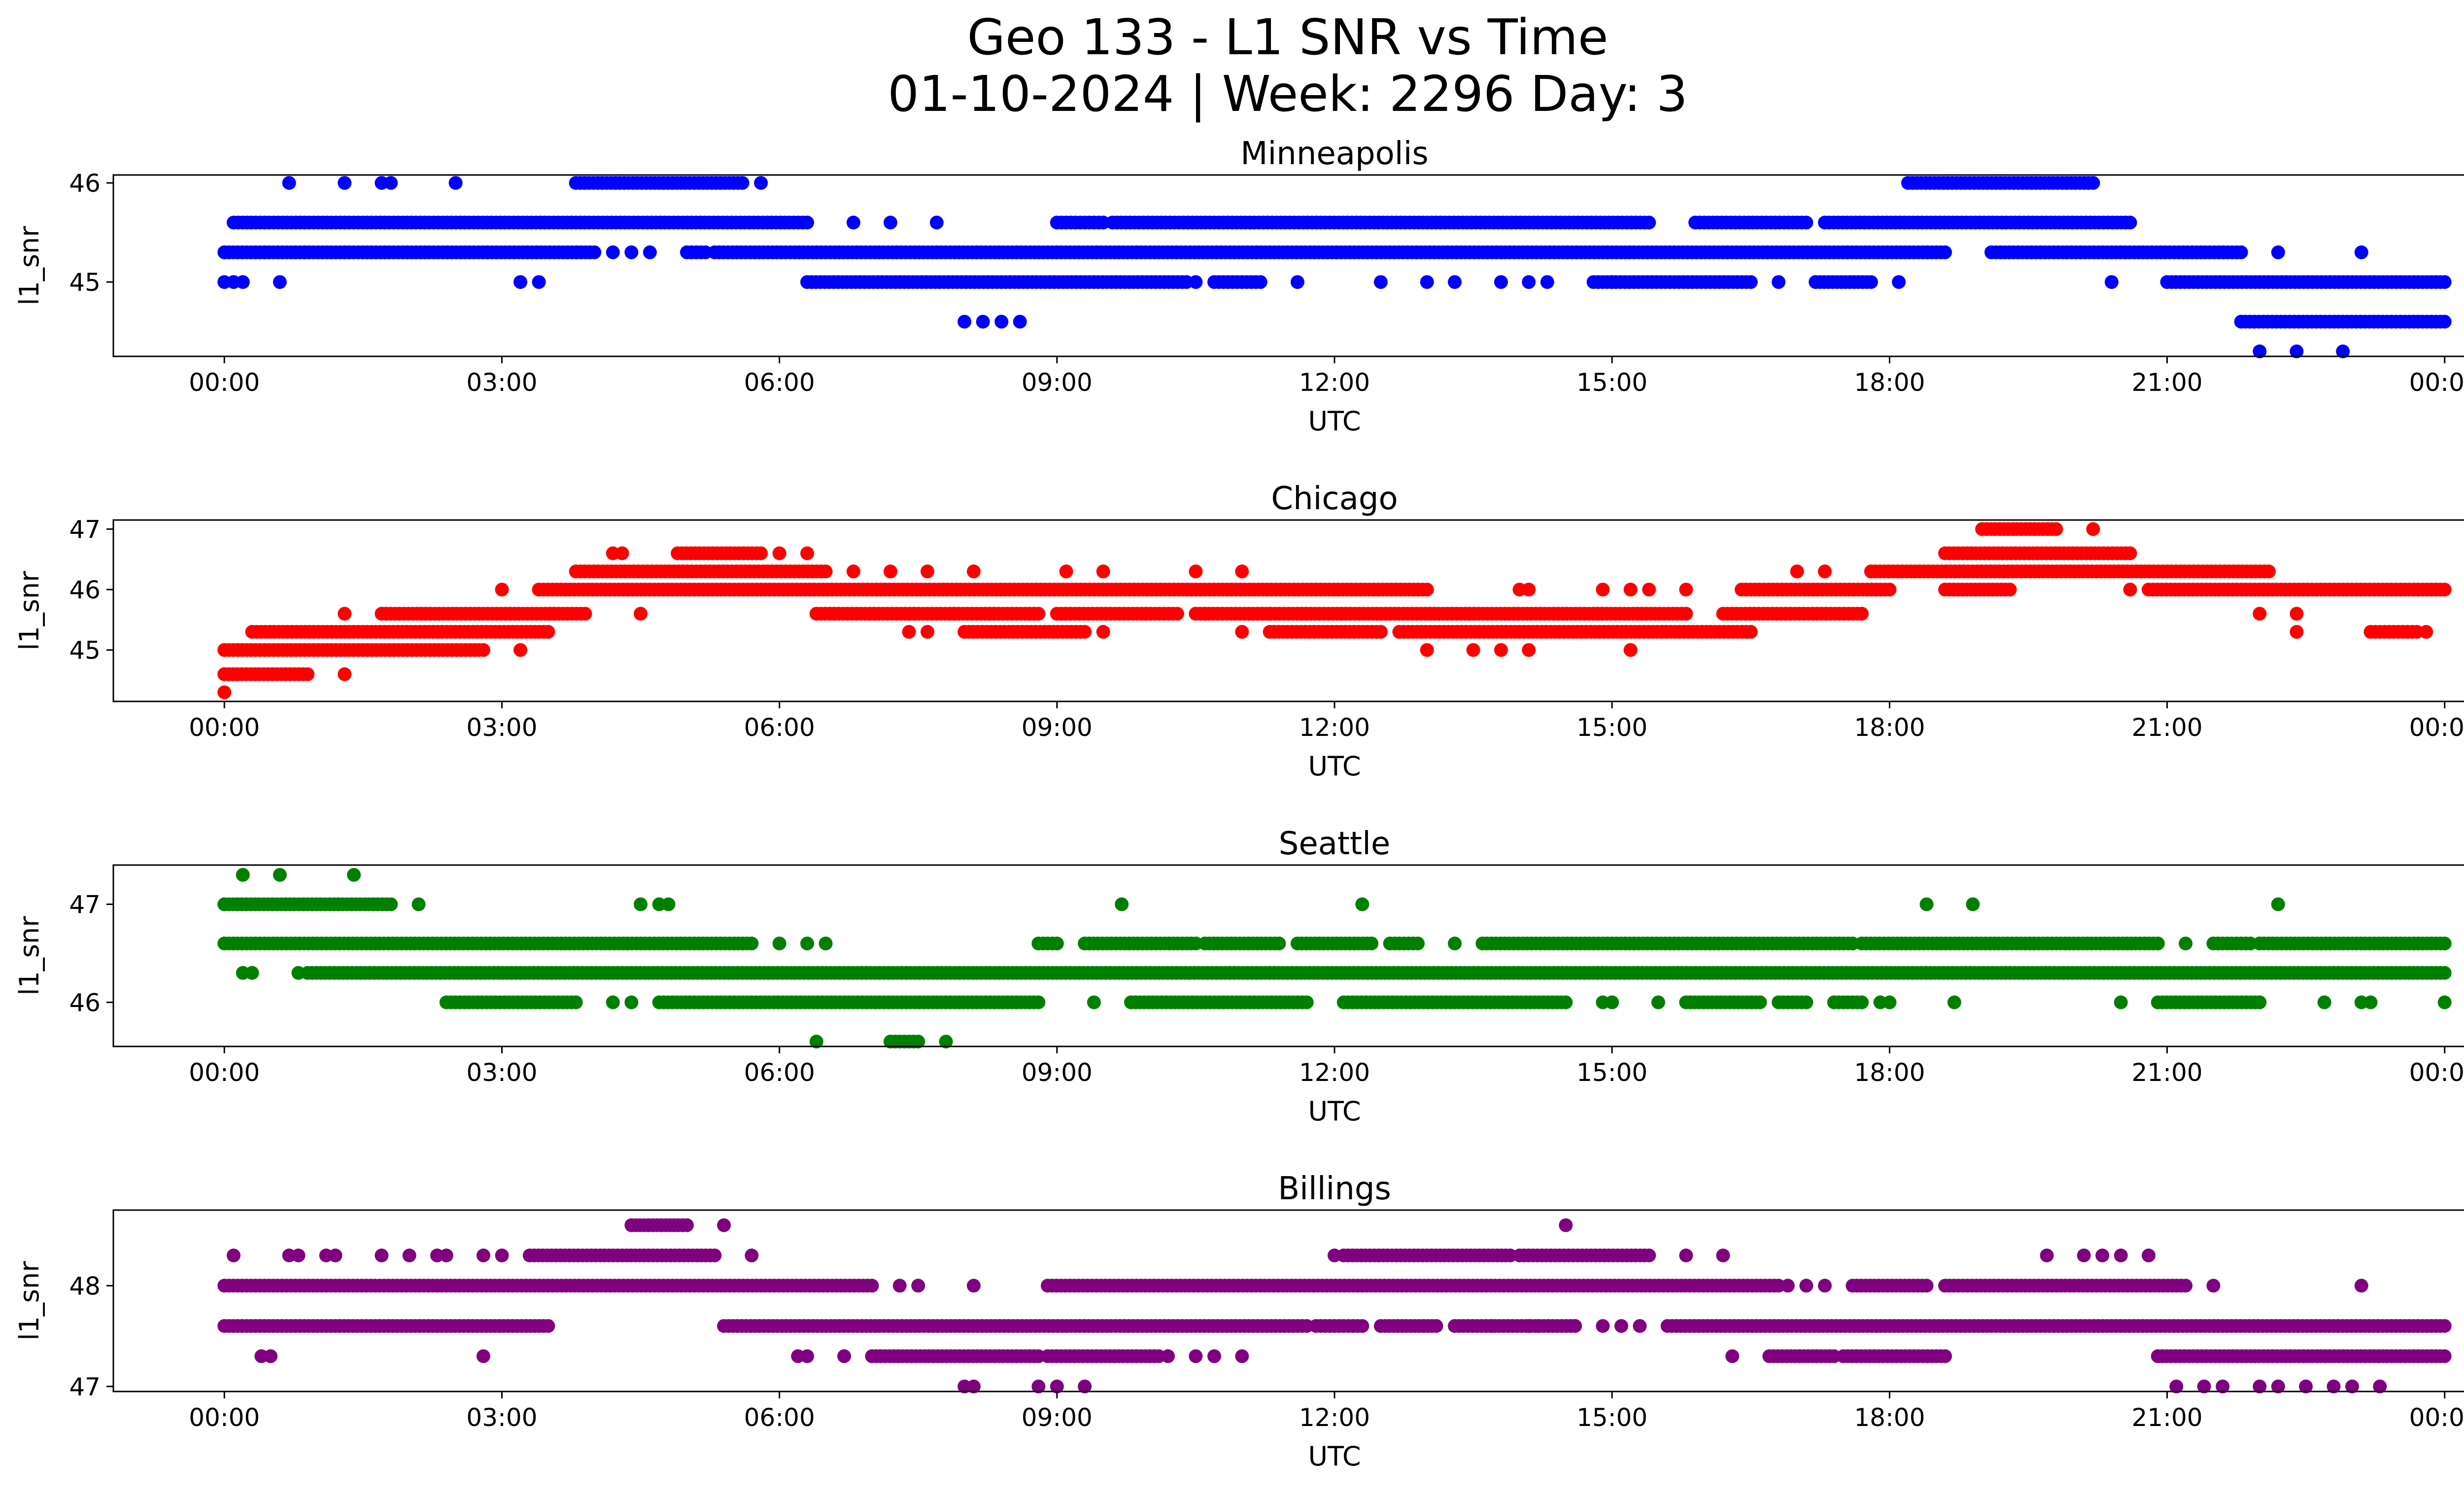 Image resolution: width=2464 pixels, height=1495 pixels. What do you see at coordinates (1334, 1456) in the screenshot?
I see `x-axis-label: UTC` at bounding box center [1334, 1456].